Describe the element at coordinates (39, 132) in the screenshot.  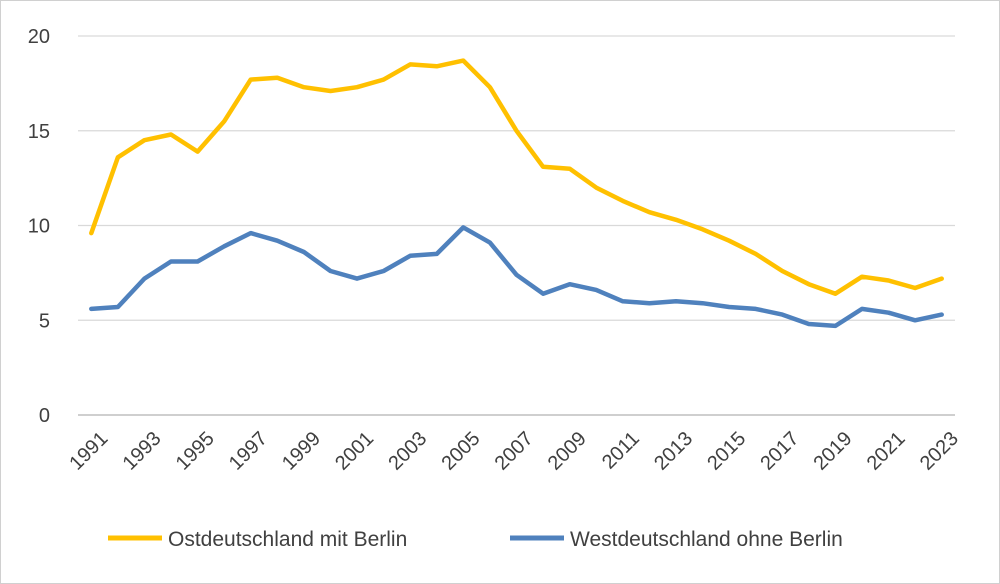
I see `y-tick-label: 15` at that location.